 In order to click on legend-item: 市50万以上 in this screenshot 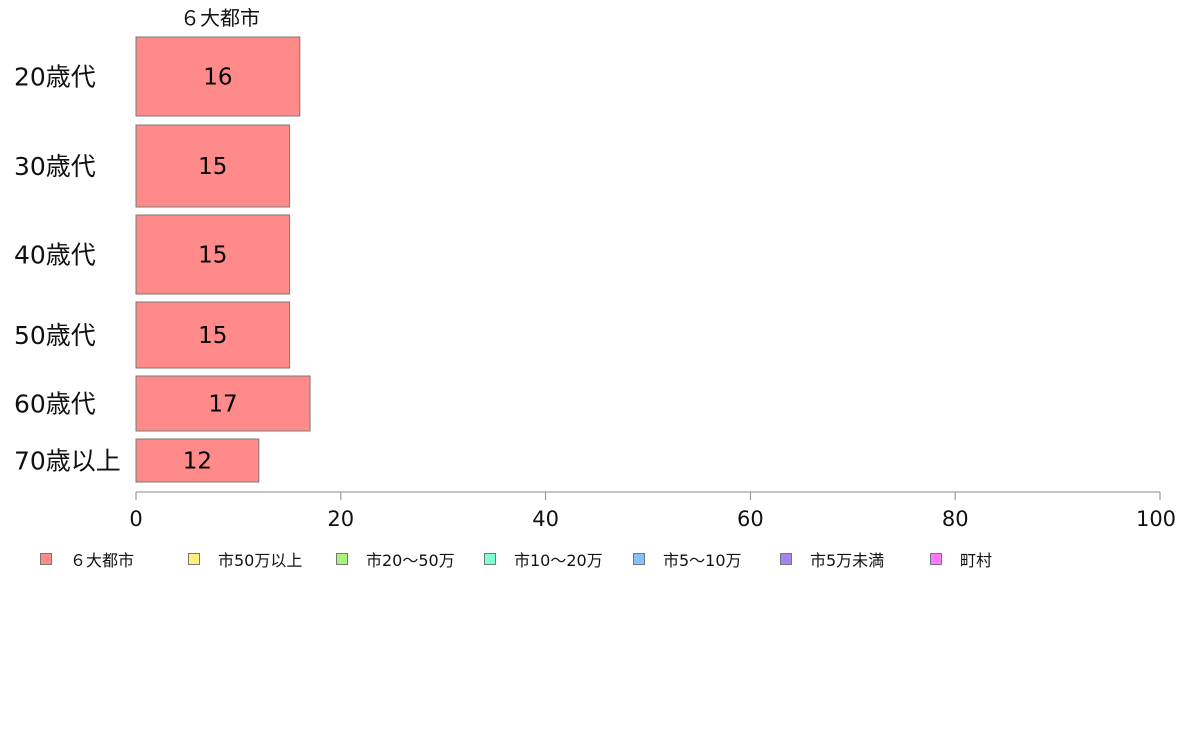, I will do `click(245, 559)`.